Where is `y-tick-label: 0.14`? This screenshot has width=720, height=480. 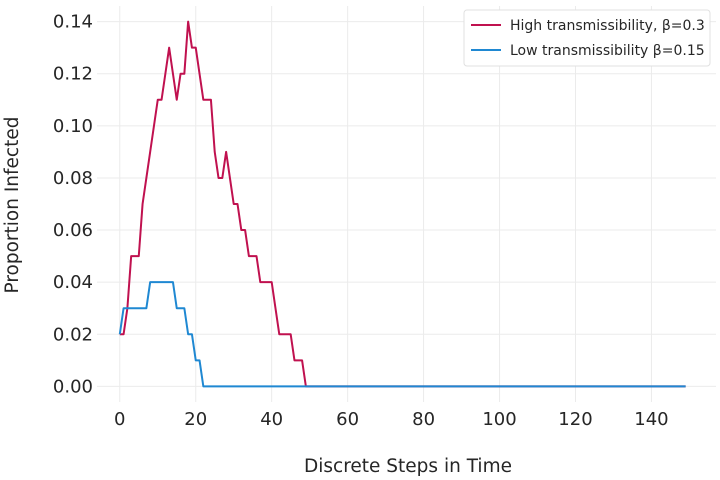
y-tick-label: 0.14 is located at coordinates (73, 22).